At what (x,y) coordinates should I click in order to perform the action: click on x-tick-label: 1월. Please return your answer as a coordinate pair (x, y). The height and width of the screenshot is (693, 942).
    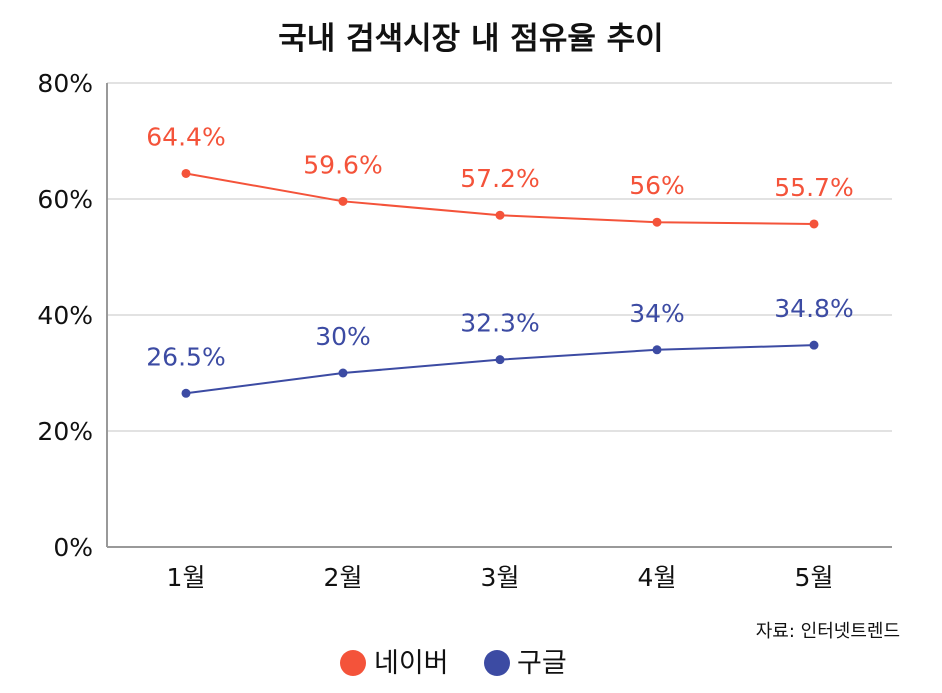
    Looking at the image, I should click on (186, 577).